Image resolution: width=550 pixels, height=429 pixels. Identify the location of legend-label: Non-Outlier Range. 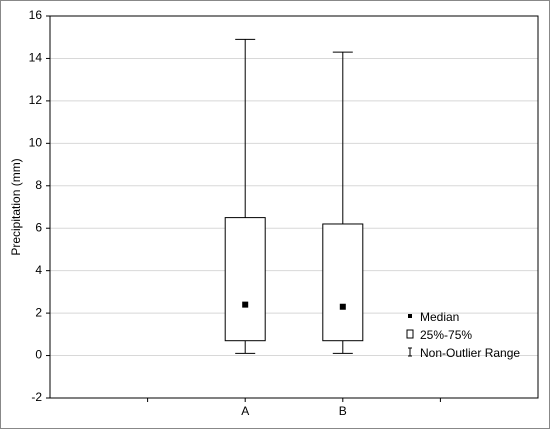
(470, 353).